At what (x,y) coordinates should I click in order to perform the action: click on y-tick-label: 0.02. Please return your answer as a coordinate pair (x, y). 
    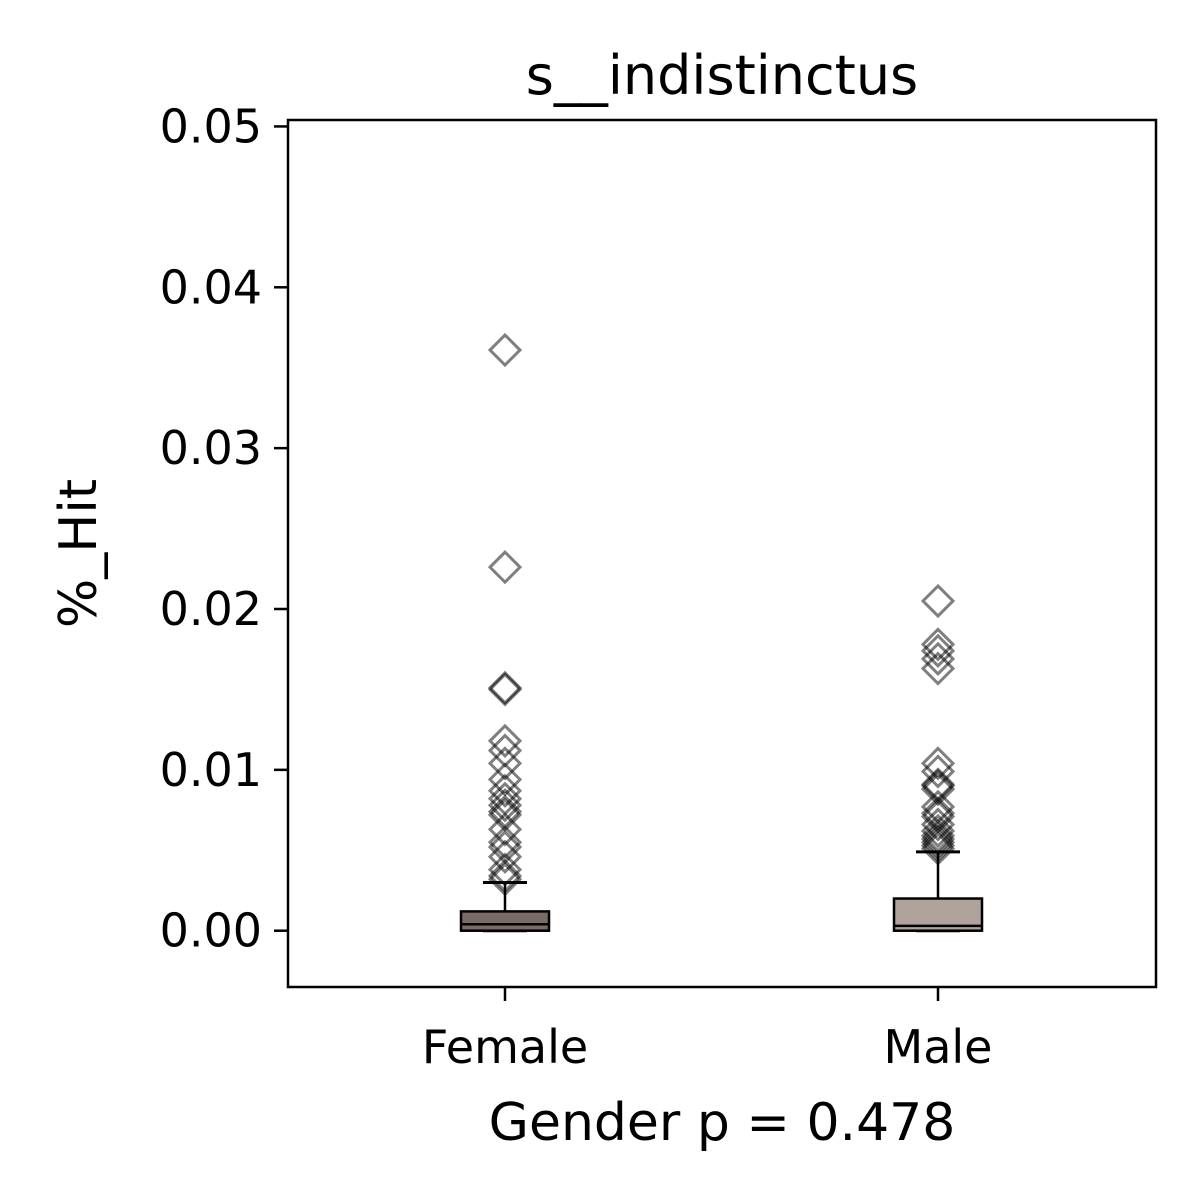
    Looking at the image, I should click on (211, 609).